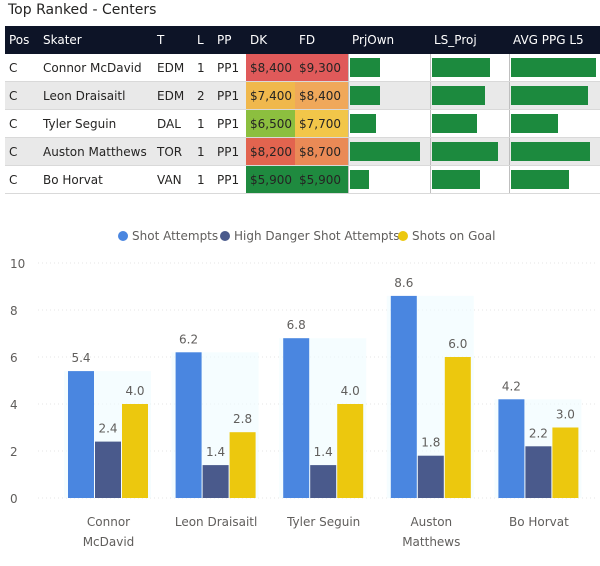 This screenshot has height=566, width=600. Describe the element at coordinates (203, 151) in the screenshot. I see `cell-line: 1` at that location.